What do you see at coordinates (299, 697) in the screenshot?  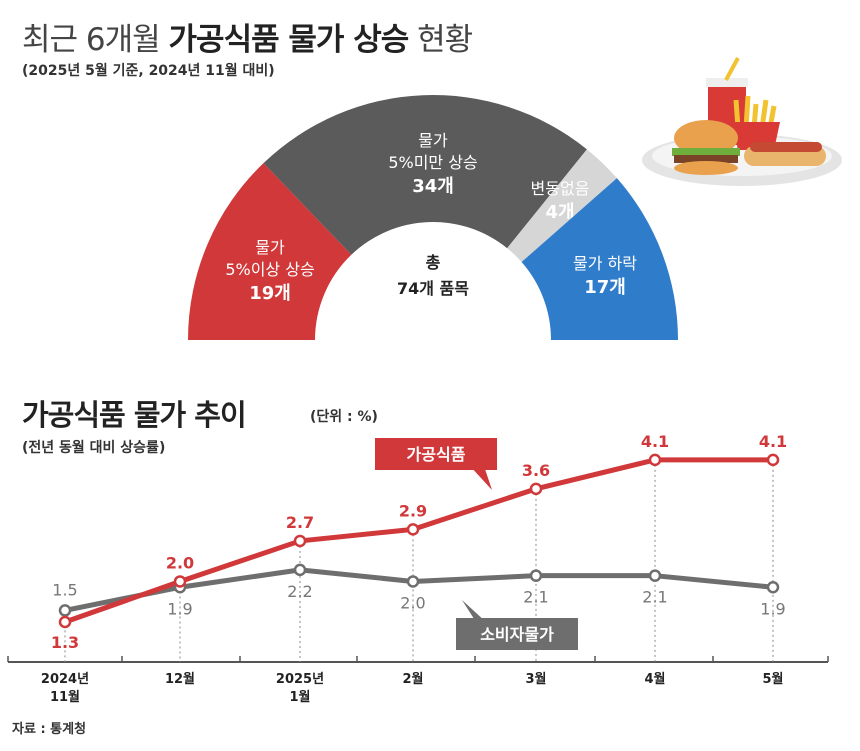 I see `x-tick-label: 1월` at bounding box center [299, 697].